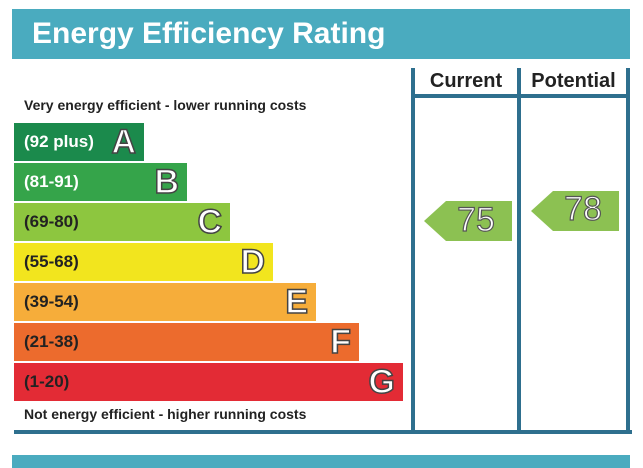 The width and height of the screenshot is (643, 468). I want to click on band-d: (55-68) D, so click(143, 262).